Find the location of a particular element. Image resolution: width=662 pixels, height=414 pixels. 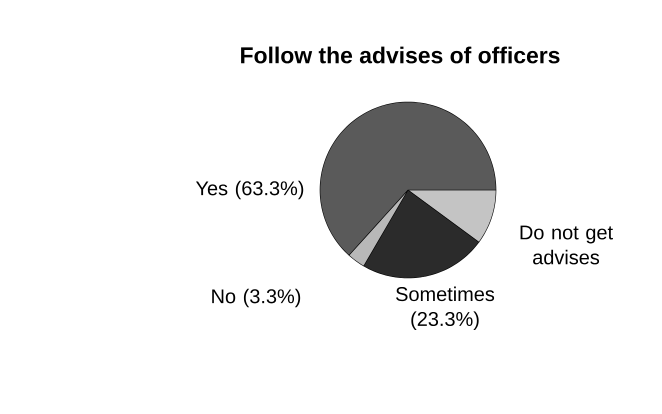

slice-label: Yes is located at coordinates (212, 188).